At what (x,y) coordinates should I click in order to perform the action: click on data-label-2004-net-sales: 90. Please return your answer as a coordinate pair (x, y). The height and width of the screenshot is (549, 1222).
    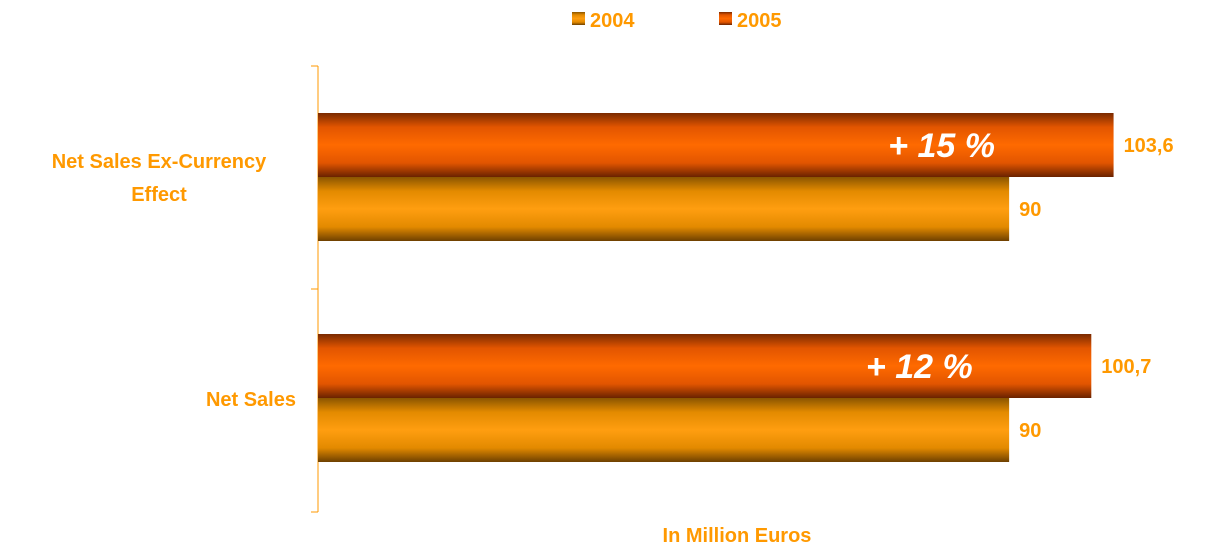
    Looking at the image, I should click on (1030, 431).